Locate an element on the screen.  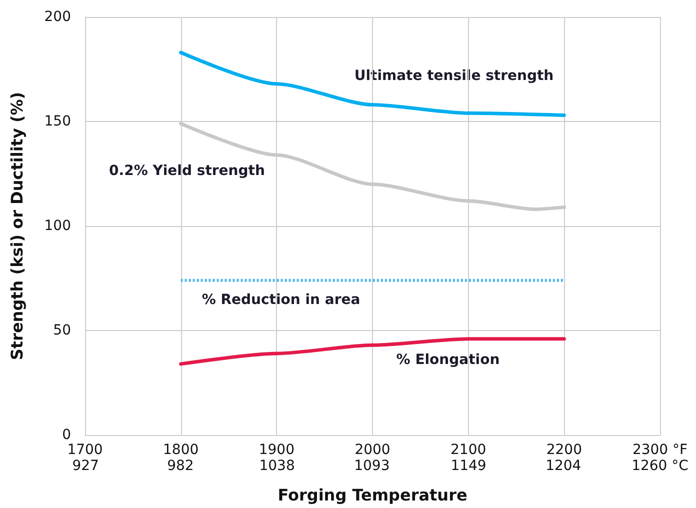
series-label: % Reduction in area is located at coordinates (281, 300).